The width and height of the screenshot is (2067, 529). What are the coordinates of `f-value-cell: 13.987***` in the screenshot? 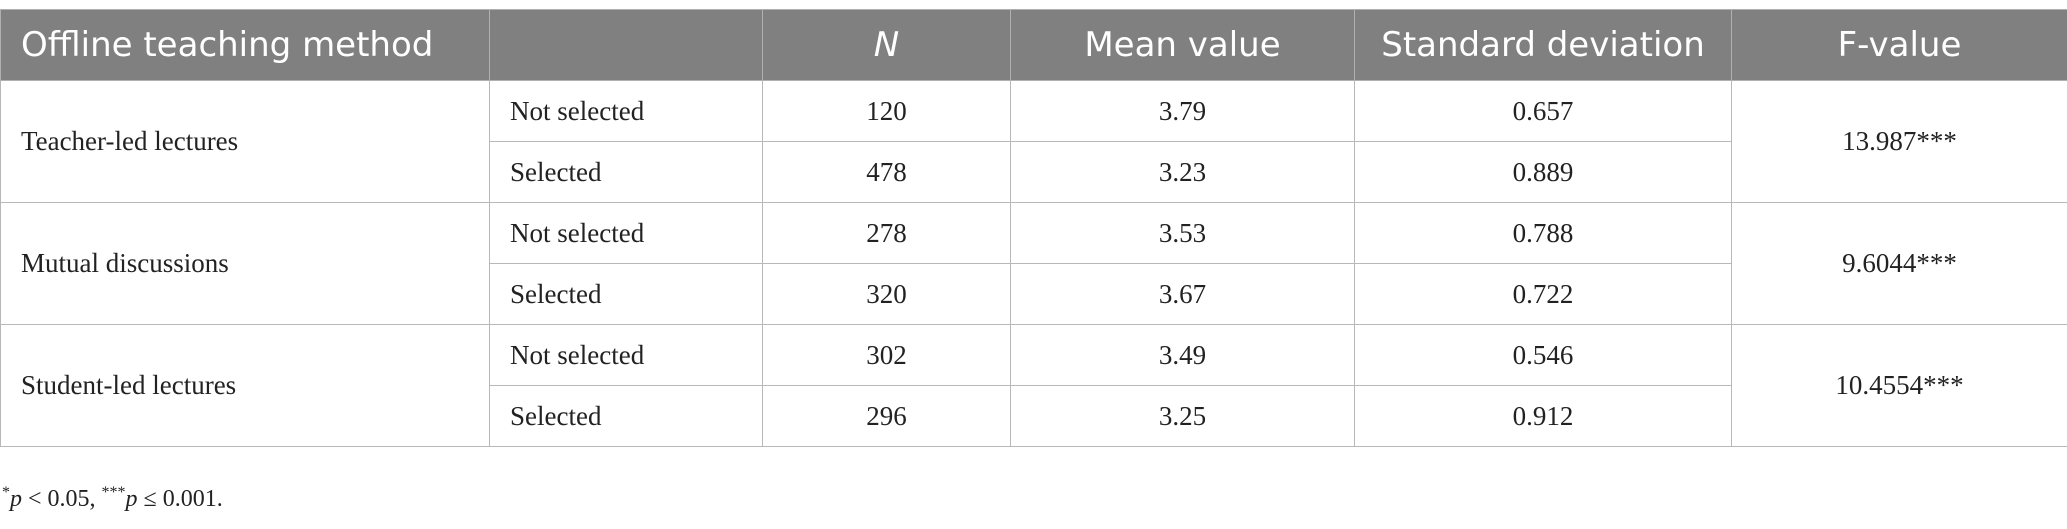 It's located at (1899, 141).